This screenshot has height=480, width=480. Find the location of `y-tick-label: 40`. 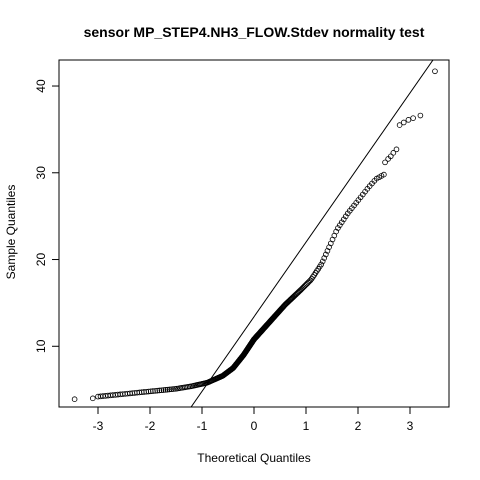

y-tick-label: 40 is located at coordinates (41, 86).